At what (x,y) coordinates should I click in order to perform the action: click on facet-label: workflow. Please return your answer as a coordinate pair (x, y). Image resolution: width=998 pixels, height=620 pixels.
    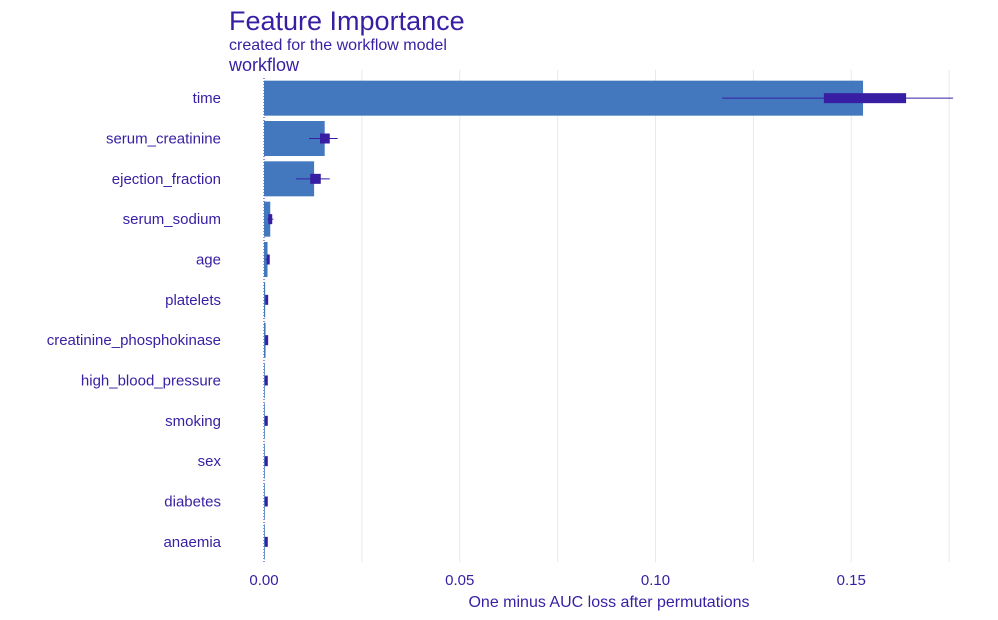
    Looking at the image, I should click on (264, 65).